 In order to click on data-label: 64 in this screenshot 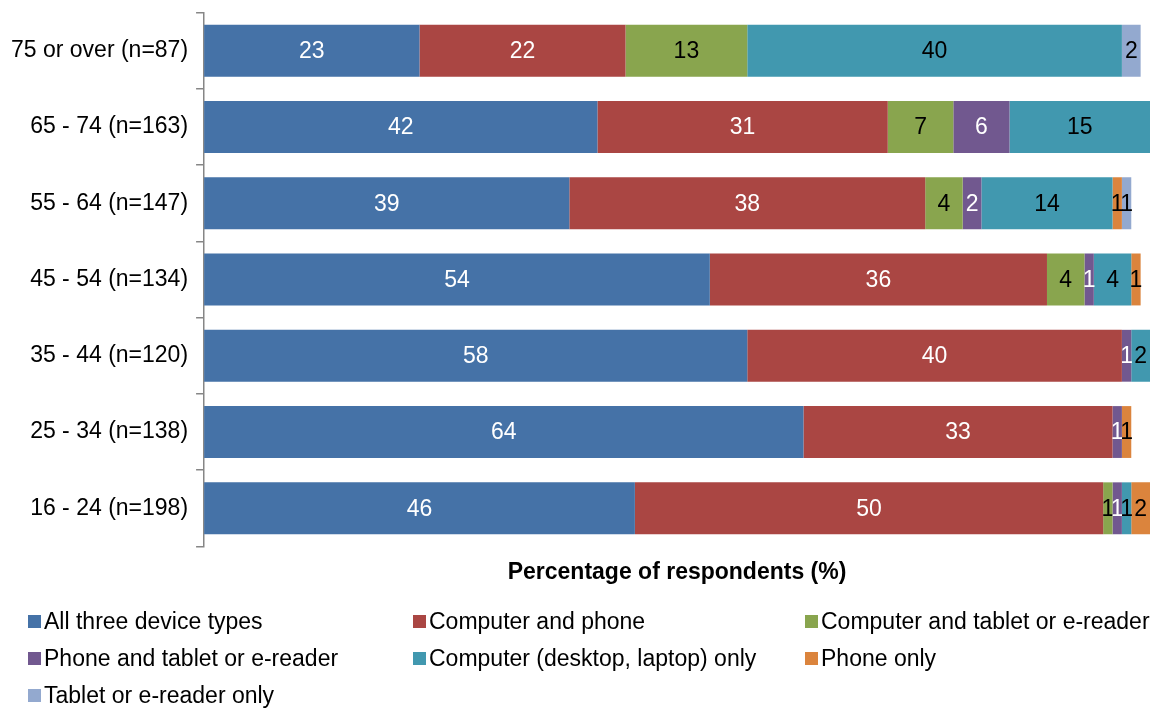, I will do `click(503, 431)`.